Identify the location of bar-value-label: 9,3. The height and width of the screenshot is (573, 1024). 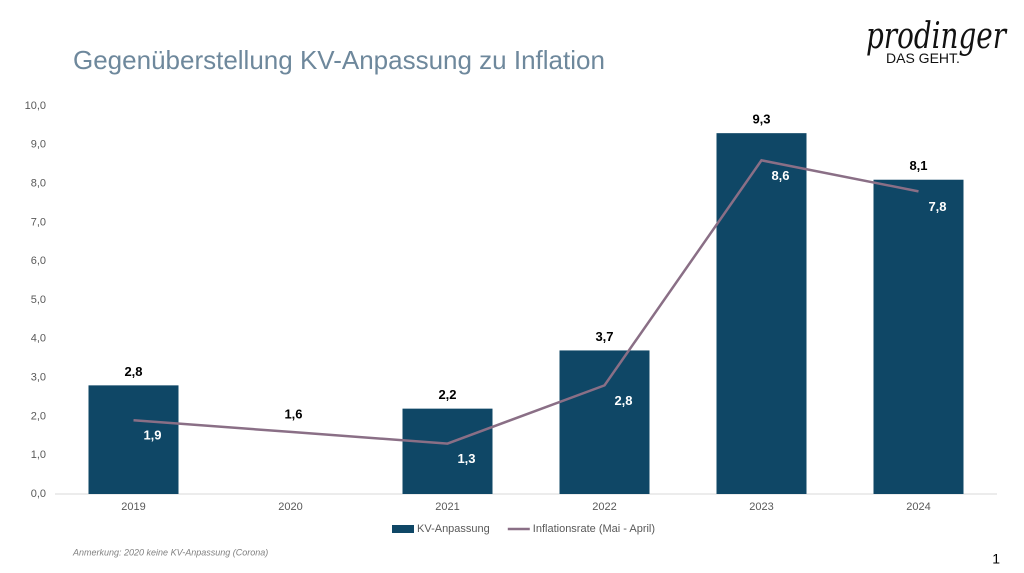
(761, 119).